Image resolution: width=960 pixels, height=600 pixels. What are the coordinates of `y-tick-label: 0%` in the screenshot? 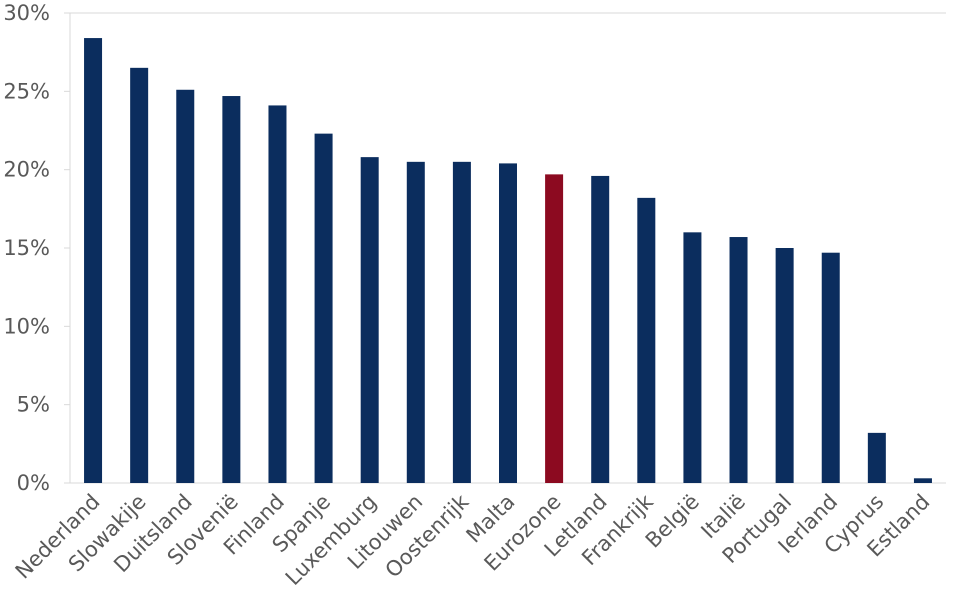 It's located at (33, 483).